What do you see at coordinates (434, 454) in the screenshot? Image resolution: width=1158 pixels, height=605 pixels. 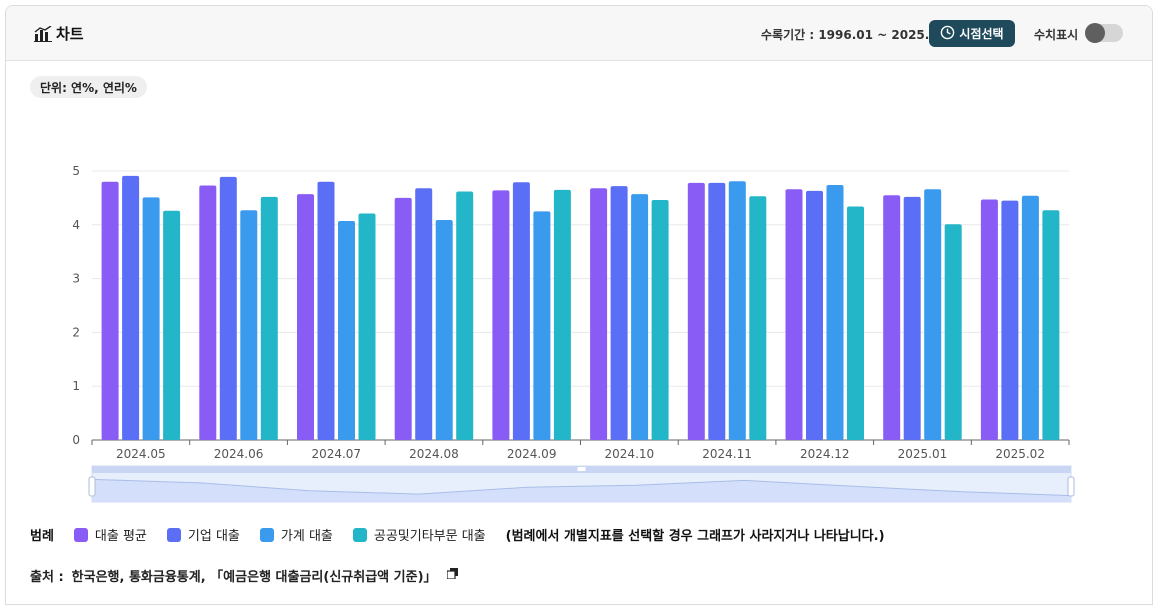 I see `x-tick-label: 2024.08` at bounding box center [434, 454].